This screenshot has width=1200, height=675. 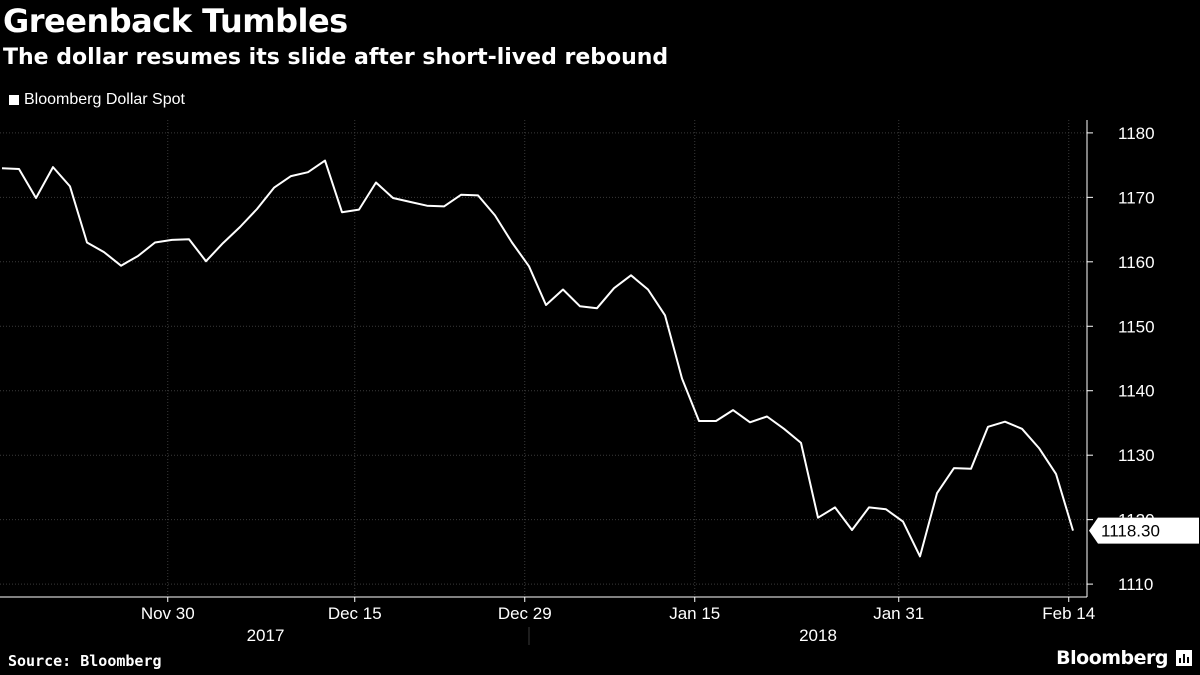 What do you see at coordinates (525, 613) in the screenshot?
I see `x-tick-label: Dec 29` at bounding box center [525, 613].